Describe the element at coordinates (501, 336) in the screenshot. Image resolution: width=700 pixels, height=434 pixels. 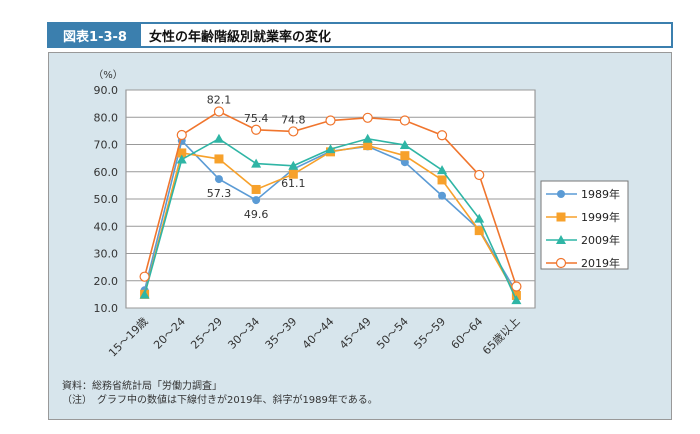
I see `x-tick-label: 65歳以上` at that location.